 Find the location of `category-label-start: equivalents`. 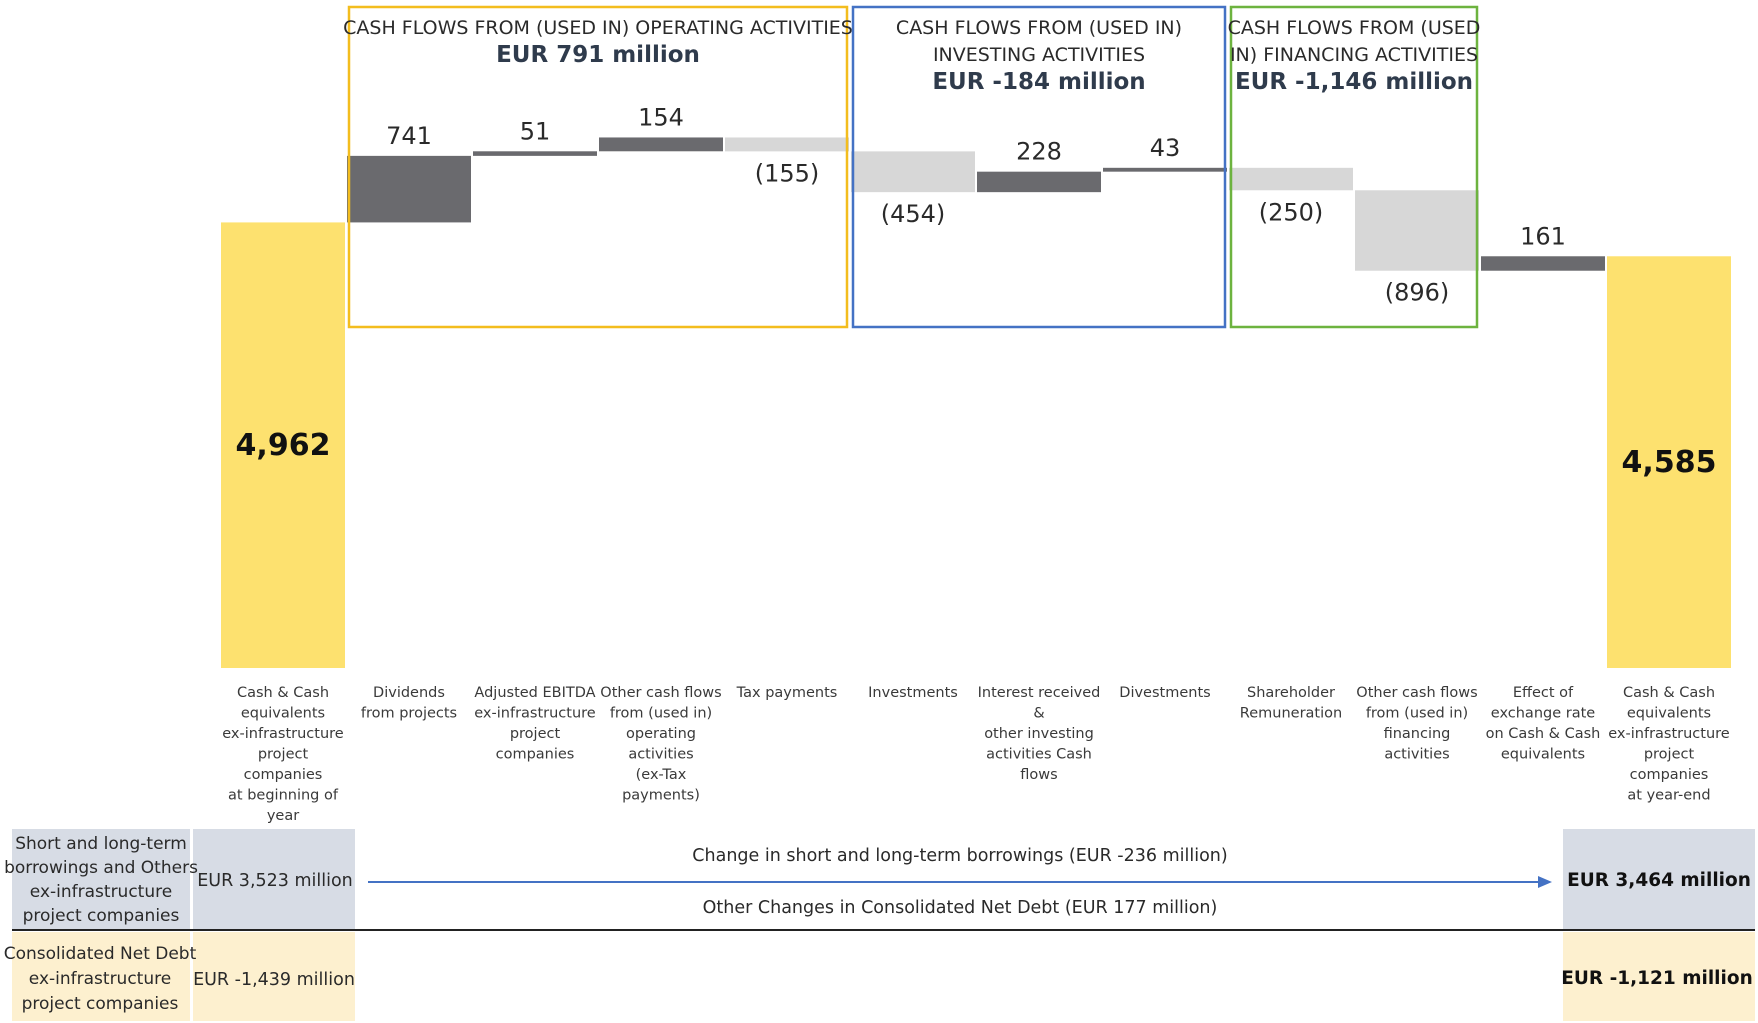

category-label-start: equivalents is located at coordinates (283, 714).